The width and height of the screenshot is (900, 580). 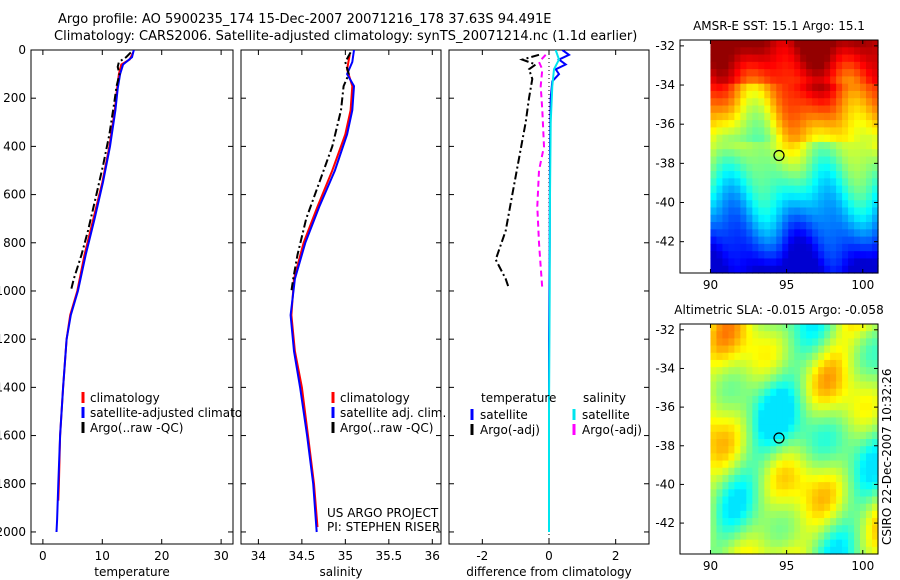 What do you see at coordinates (779, 439) in the screenshot?
I see `sla-map-frame` at bounding box center [779, 439].